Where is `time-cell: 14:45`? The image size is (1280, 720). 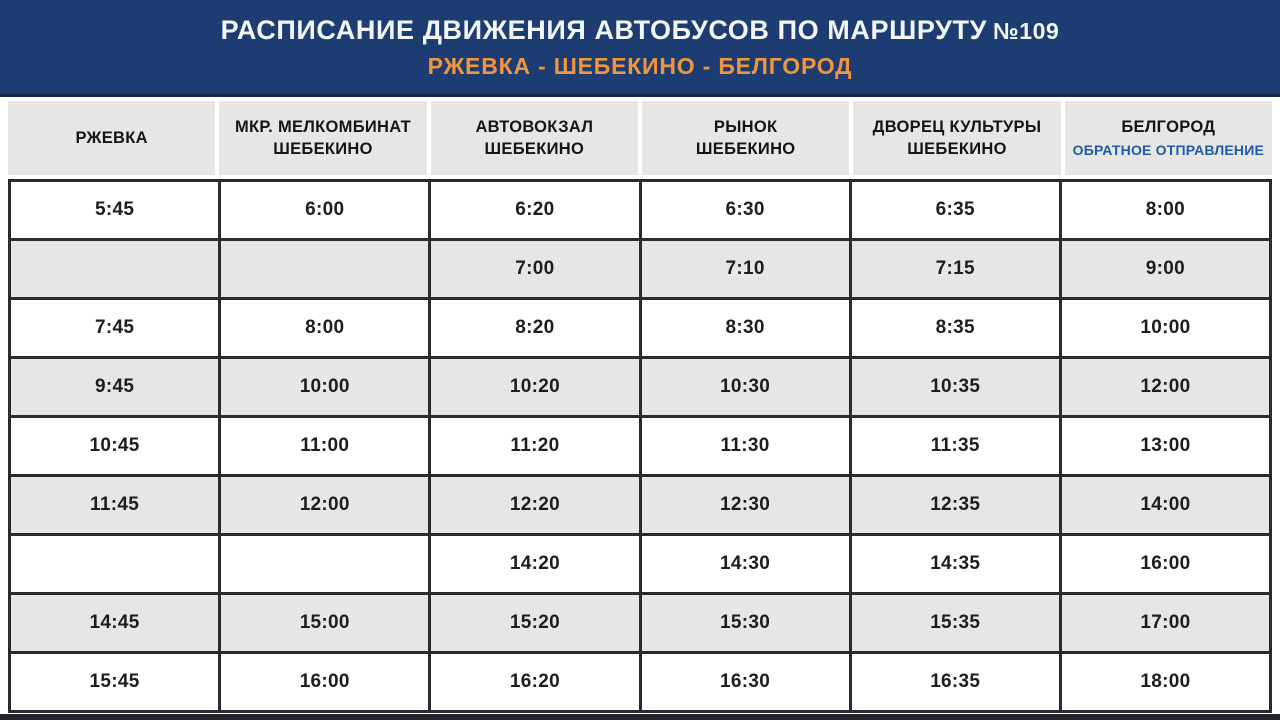
time-cell: 14:45 is located at coordinates (115, 623).